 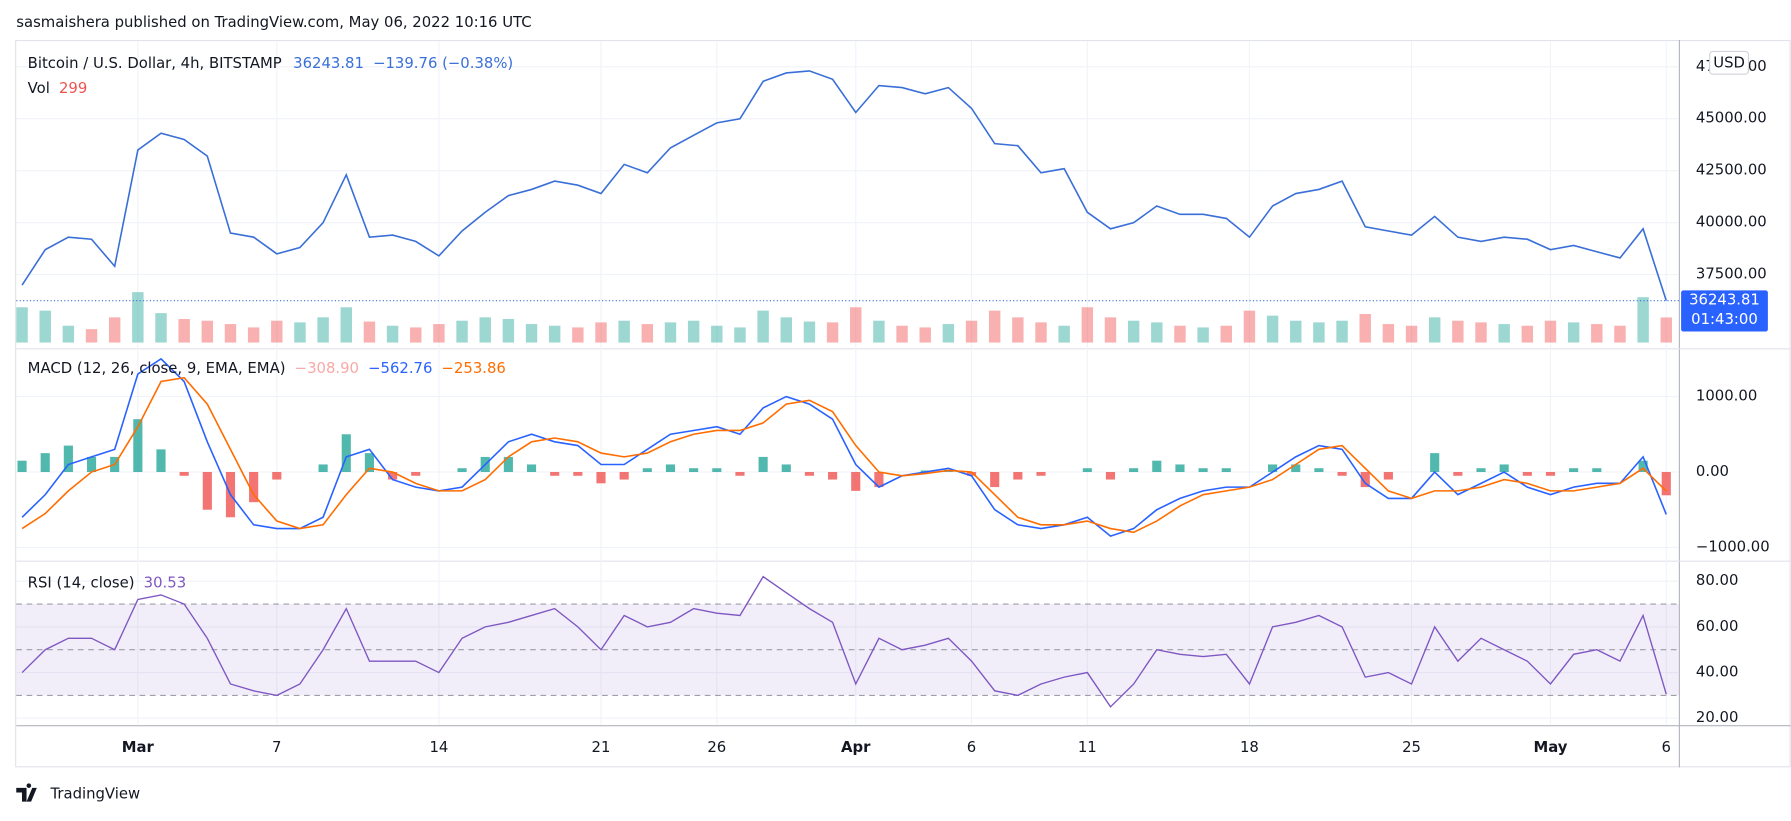 What do you see at coordinates (856, 747) in the screenshot?
I see `x-tick-label: Apr` at bounding box center [856, 747].